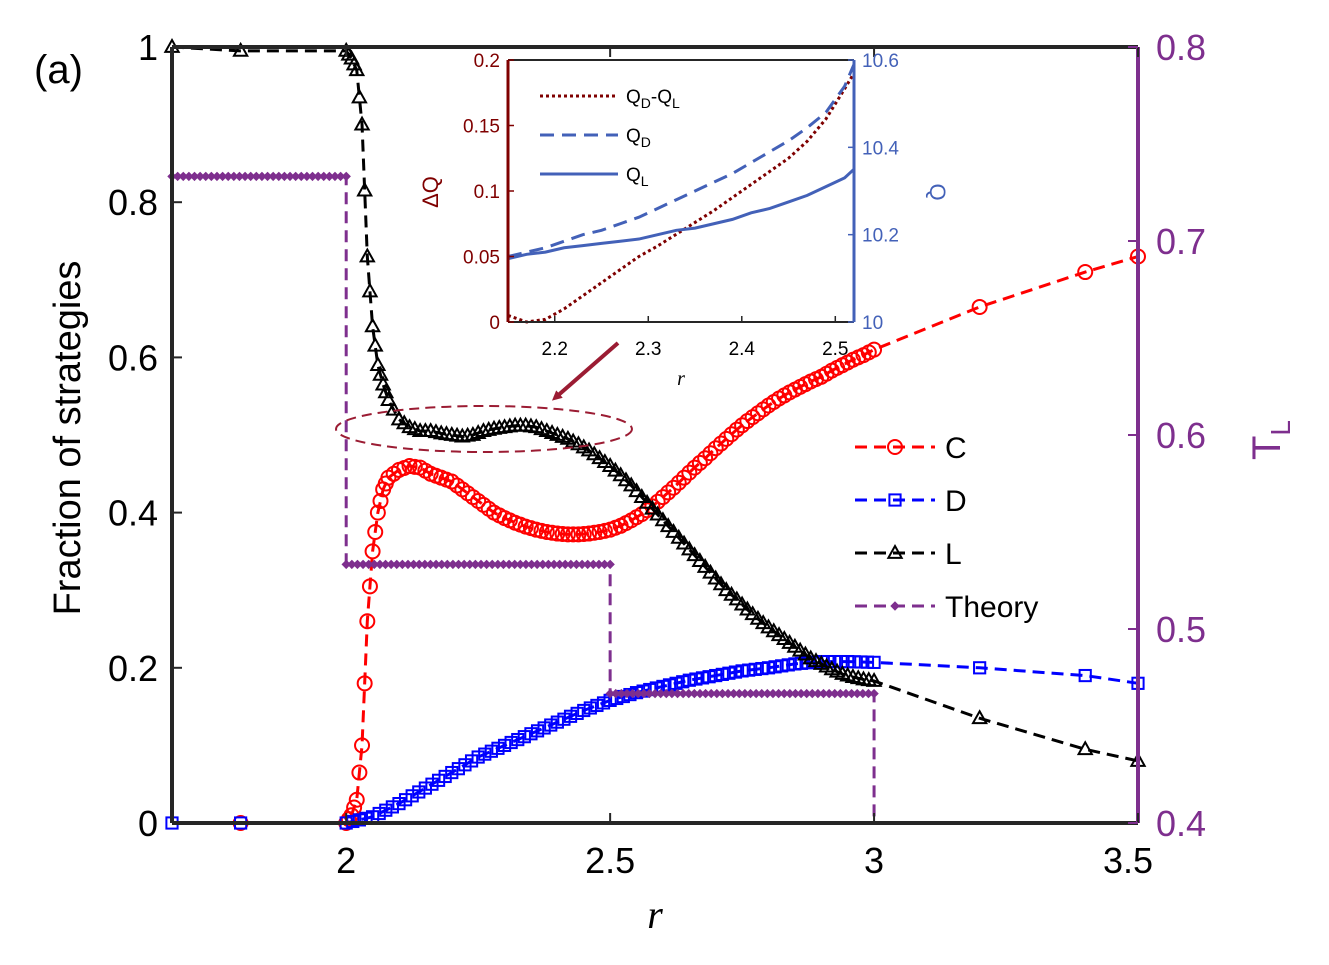 This screenshot has height=965, width=1329. What do you see at coordinates (555, 349) in the screenshot?
I see `inset-x-tick-label-0: 2.2` at bounding box center [555, 349].